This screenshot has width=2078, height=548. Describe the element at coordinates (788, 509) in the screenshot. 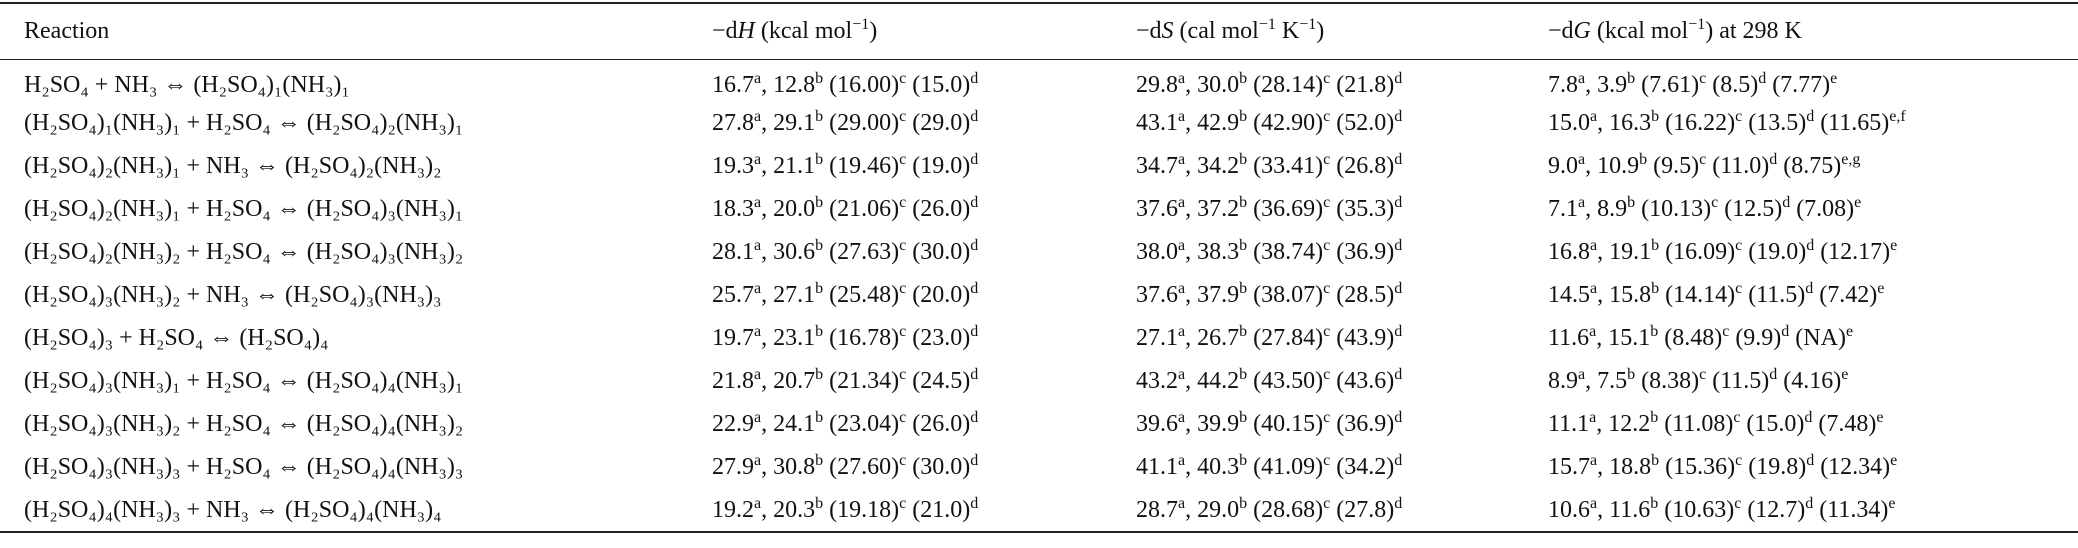

I see `value-text: , 20.3` at that location.